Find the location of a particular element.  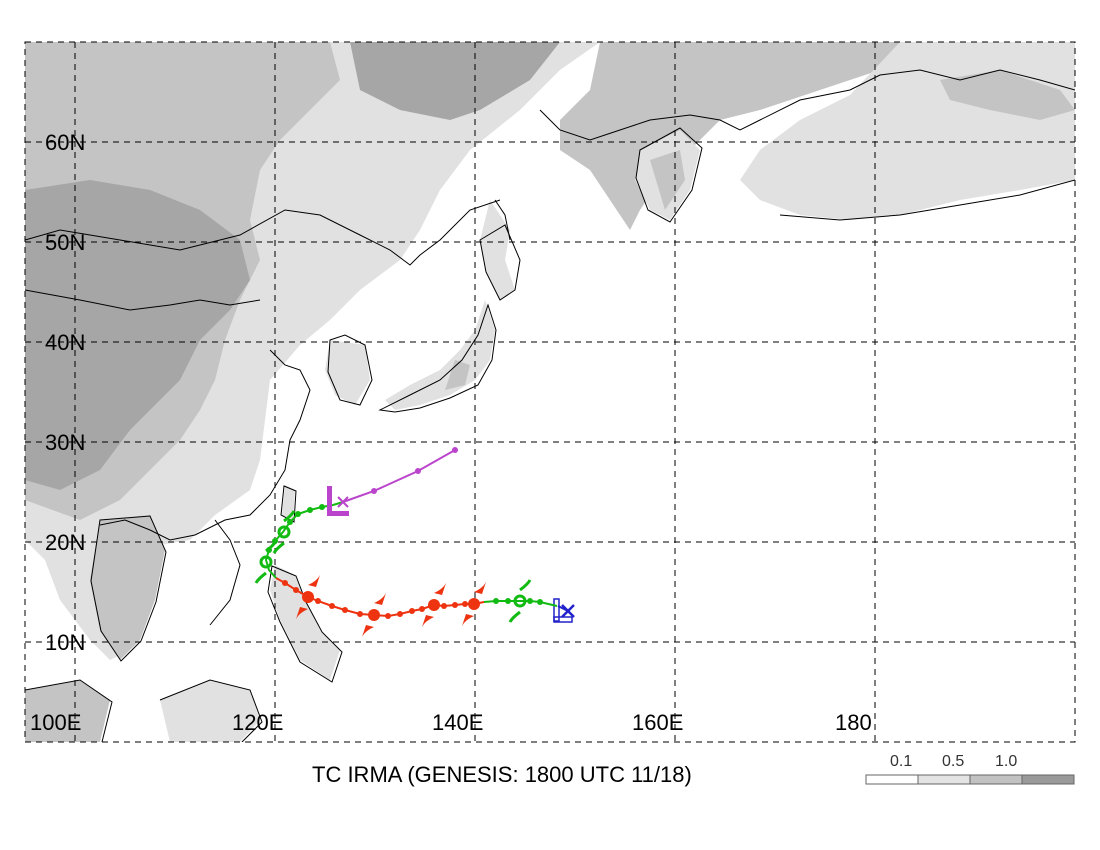

x-mark-icon is located at coordinates (343, 502).